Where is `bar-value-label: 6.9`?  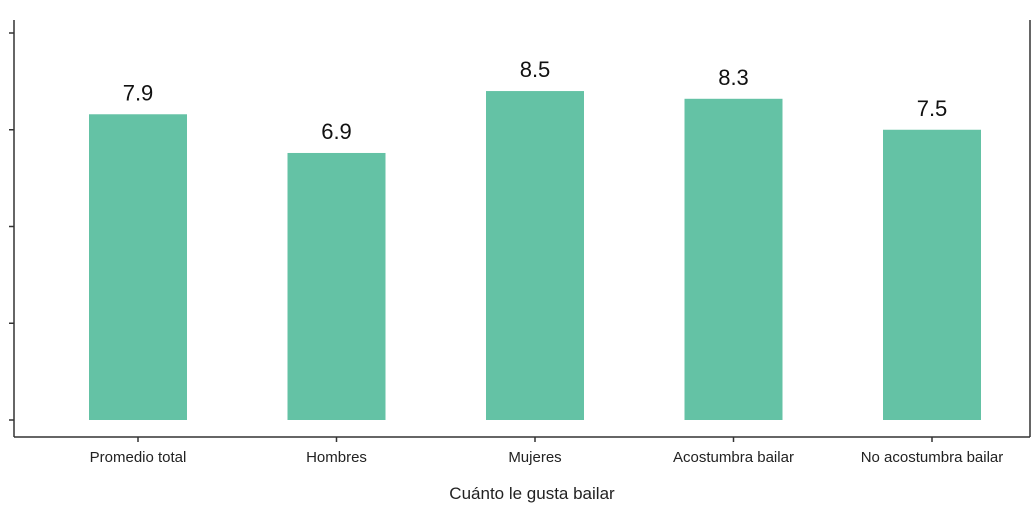
bar-value-label: 6.9 is located at coordinates (336, 131).